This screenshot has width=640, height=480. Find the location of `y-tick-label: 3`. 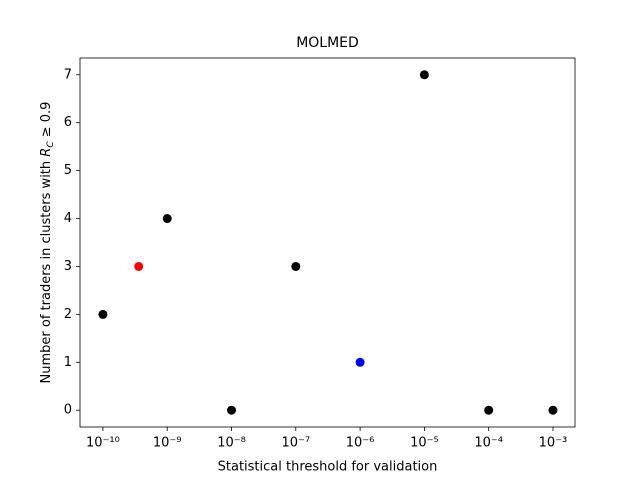

y-tick-label: 3 is located at coordinates (68, 266).